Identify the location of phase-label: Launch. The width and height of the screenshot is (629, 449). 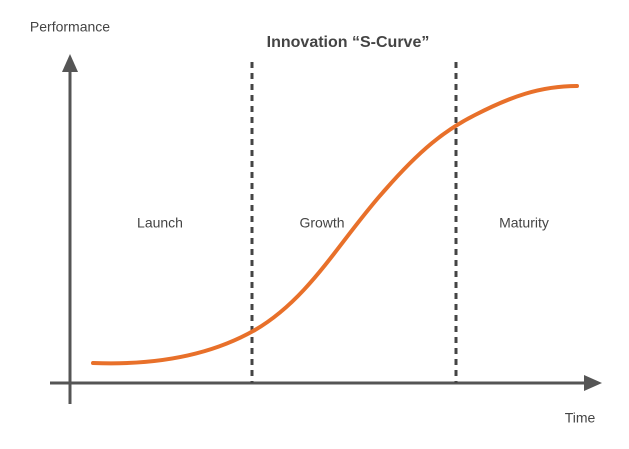
(160, 223).